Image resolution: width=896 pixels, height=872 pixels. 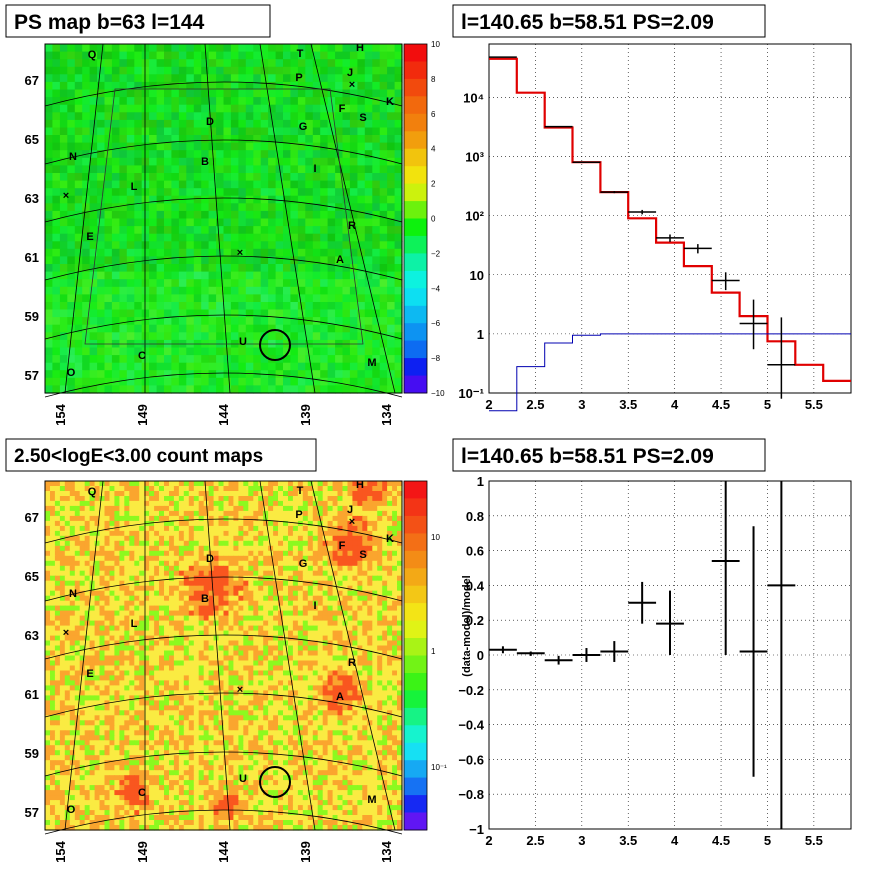 I want to click on x-tick-label: 5.5, so click(x=814, y=404).